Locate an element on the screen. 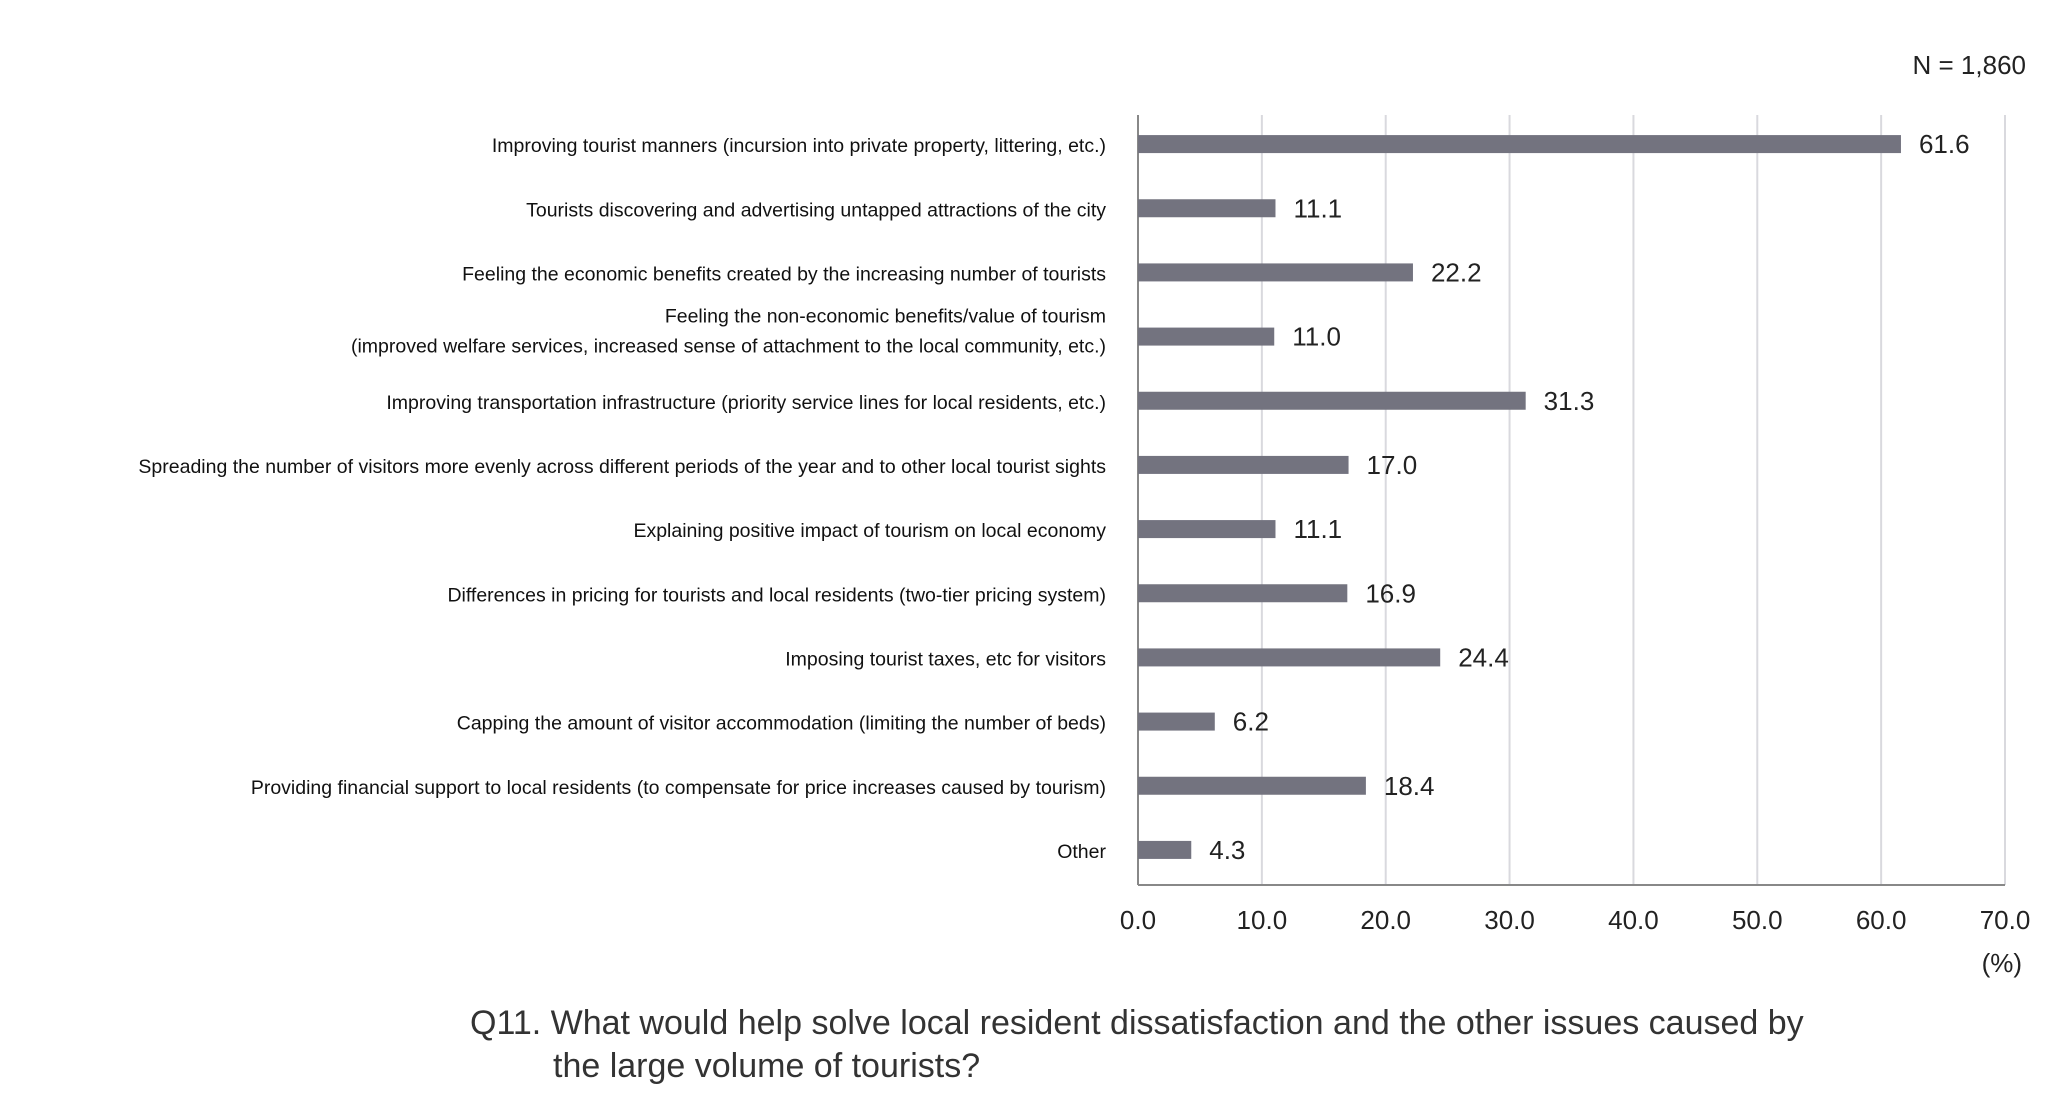 The height and width of the screenshot is (1099, 2048). x-tick-label: 40.0 is located at coordinates (1633, 920).